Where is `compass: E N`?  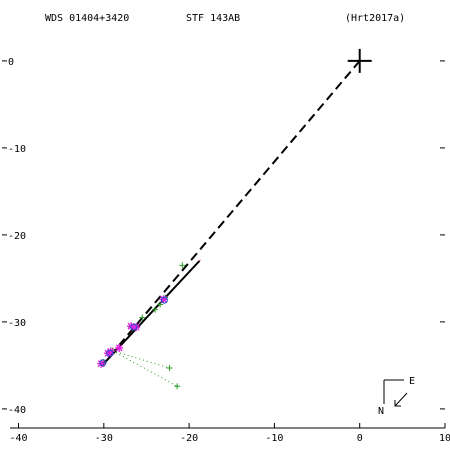
compass: E N is located at coordinates (396, 396).